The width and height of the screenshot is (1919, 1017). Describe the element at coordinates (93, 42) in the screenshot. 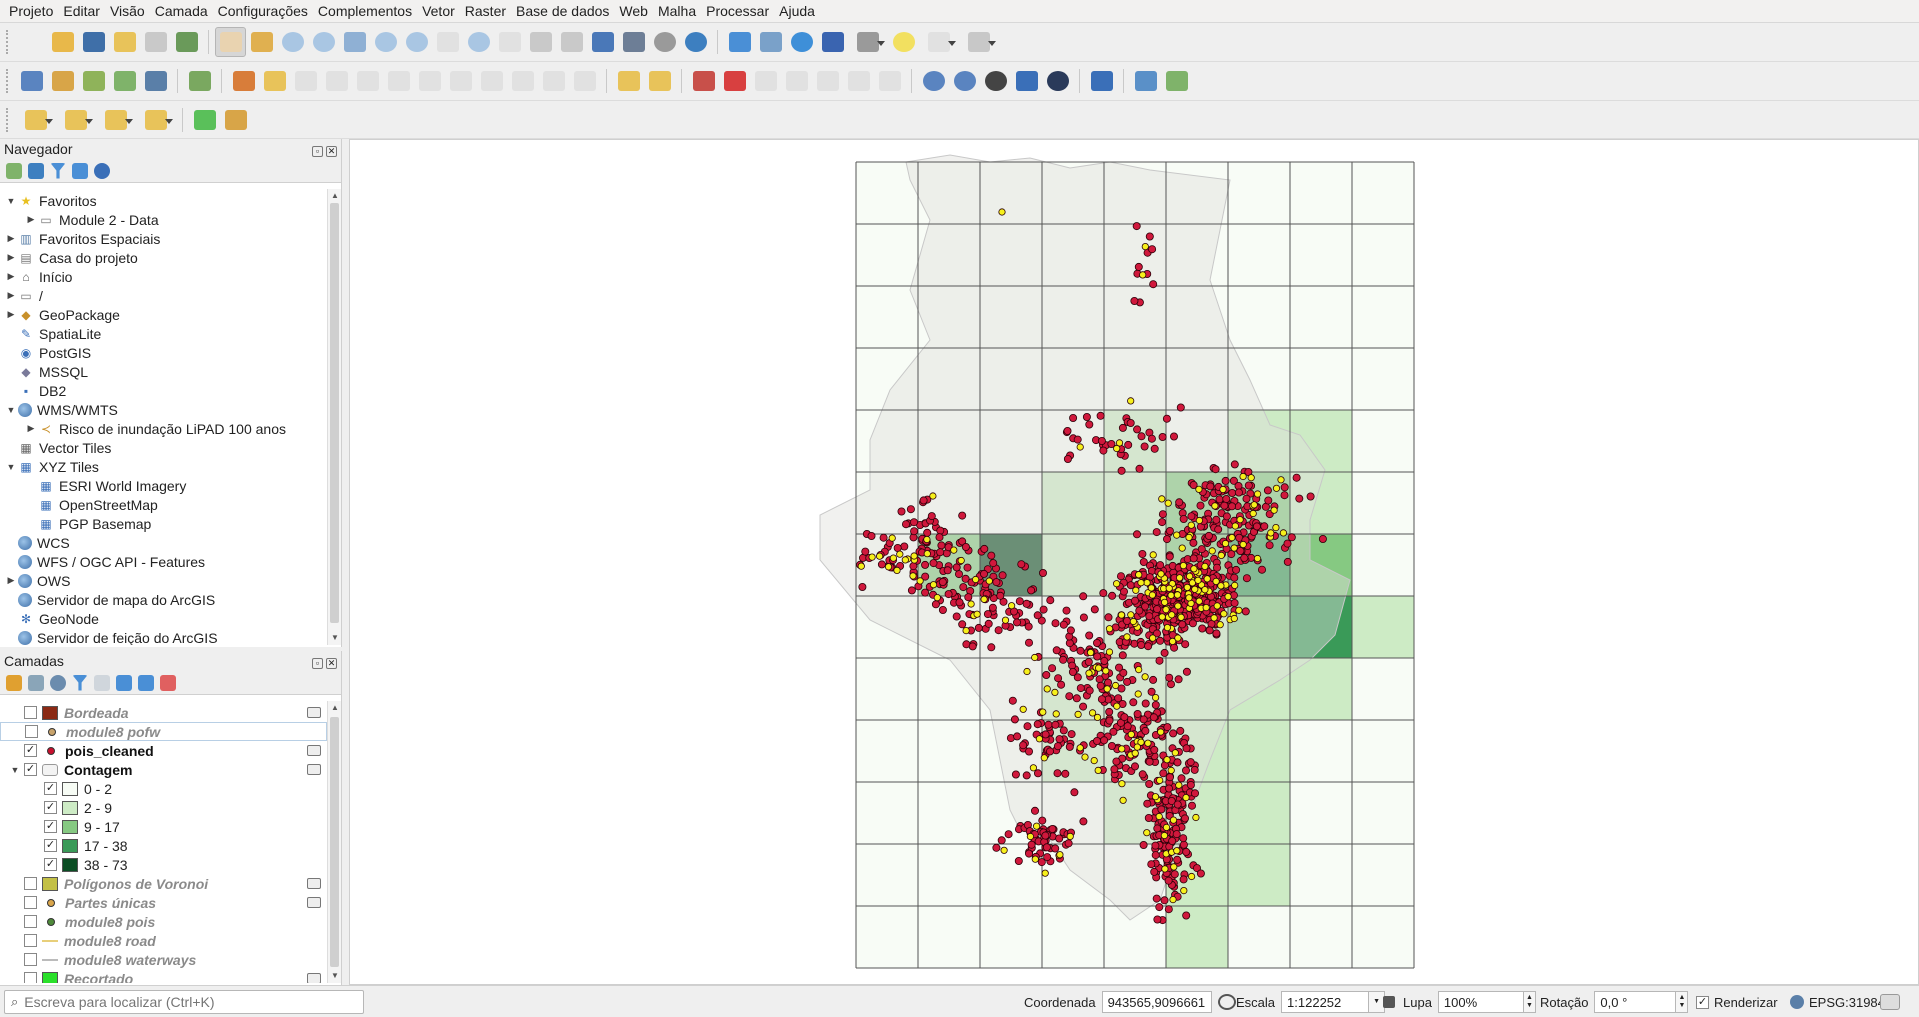

I see `save-project-button` at that location.